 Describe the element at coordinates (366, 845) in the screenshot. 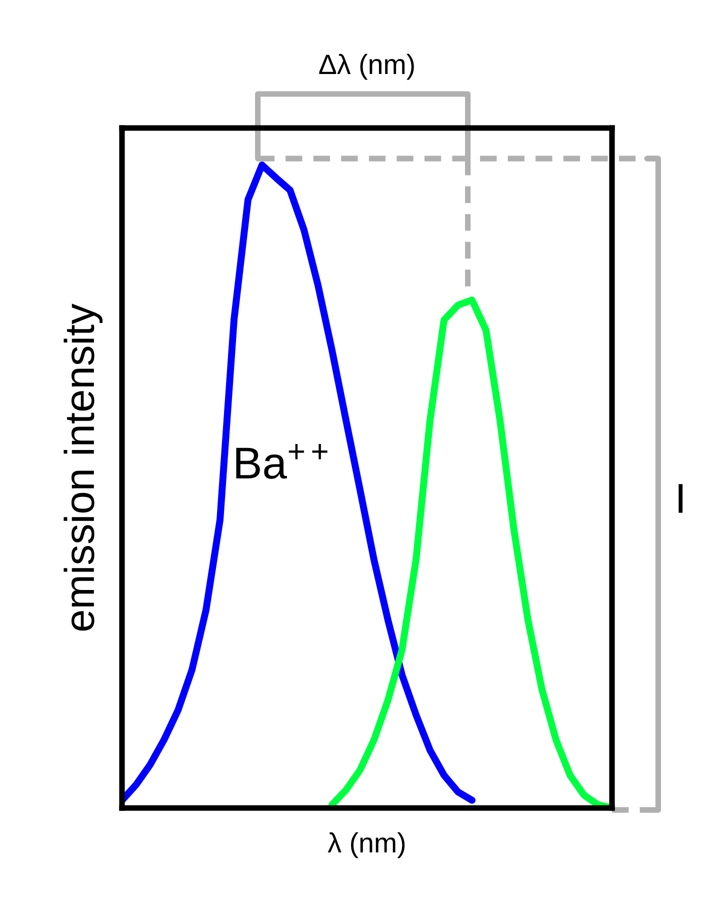

I see `x-axis-title: λ (nm)` at that location.